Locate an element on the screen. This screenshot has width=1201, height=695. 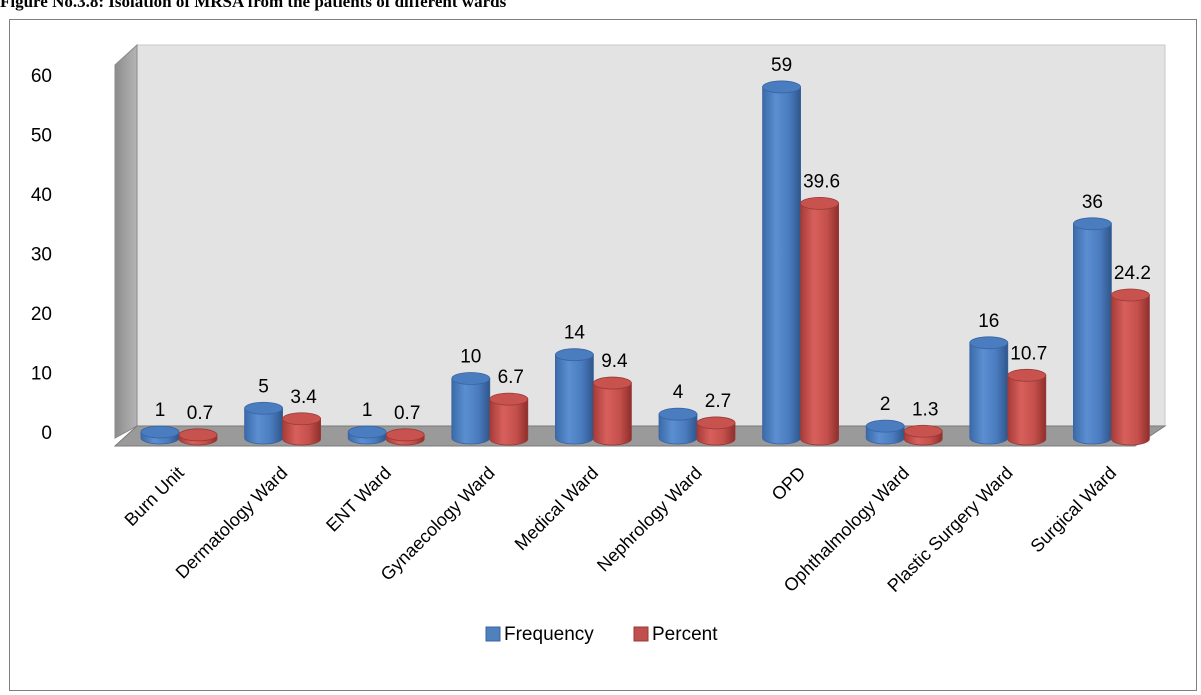
legend-item-percent: Percent is located at coordinates (675, 634).